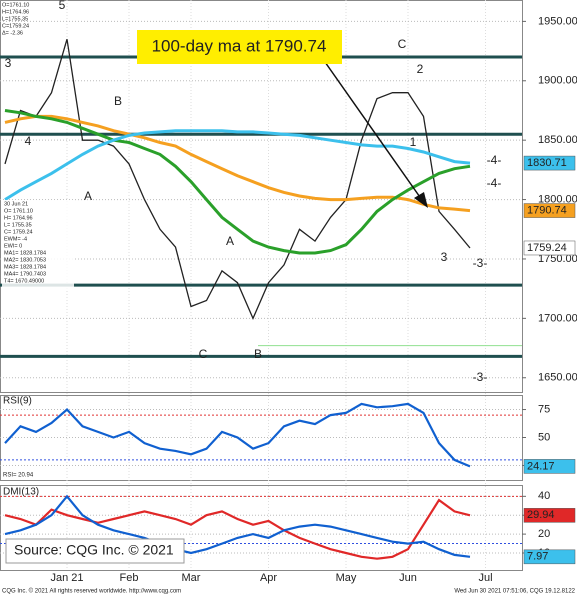  Describe the element at coordinates (66, 578) in the screenshot. I see `x-tick-label: Jan 21` at that location.